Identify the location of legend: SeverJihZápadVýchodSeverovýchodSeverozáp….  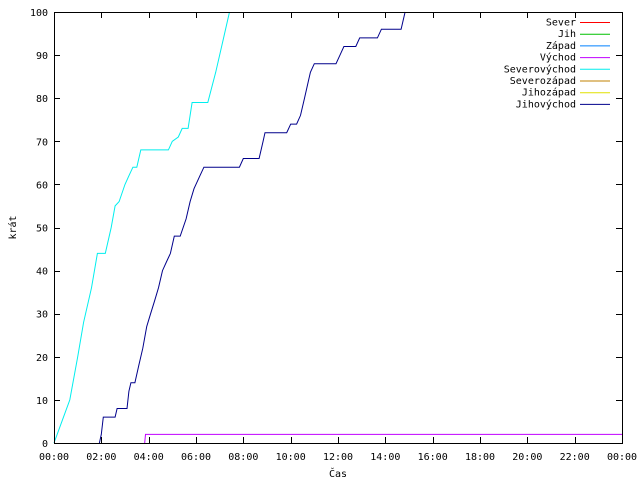
(557, 64).